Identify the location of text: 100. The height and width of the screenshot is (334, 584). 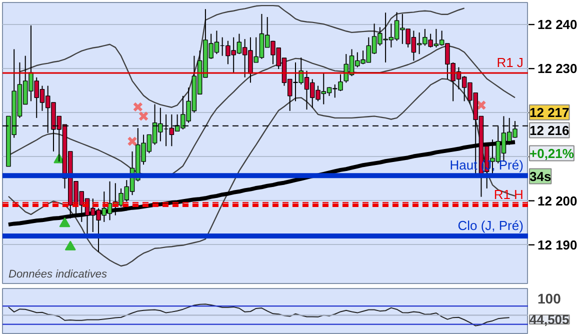
(550, 298).